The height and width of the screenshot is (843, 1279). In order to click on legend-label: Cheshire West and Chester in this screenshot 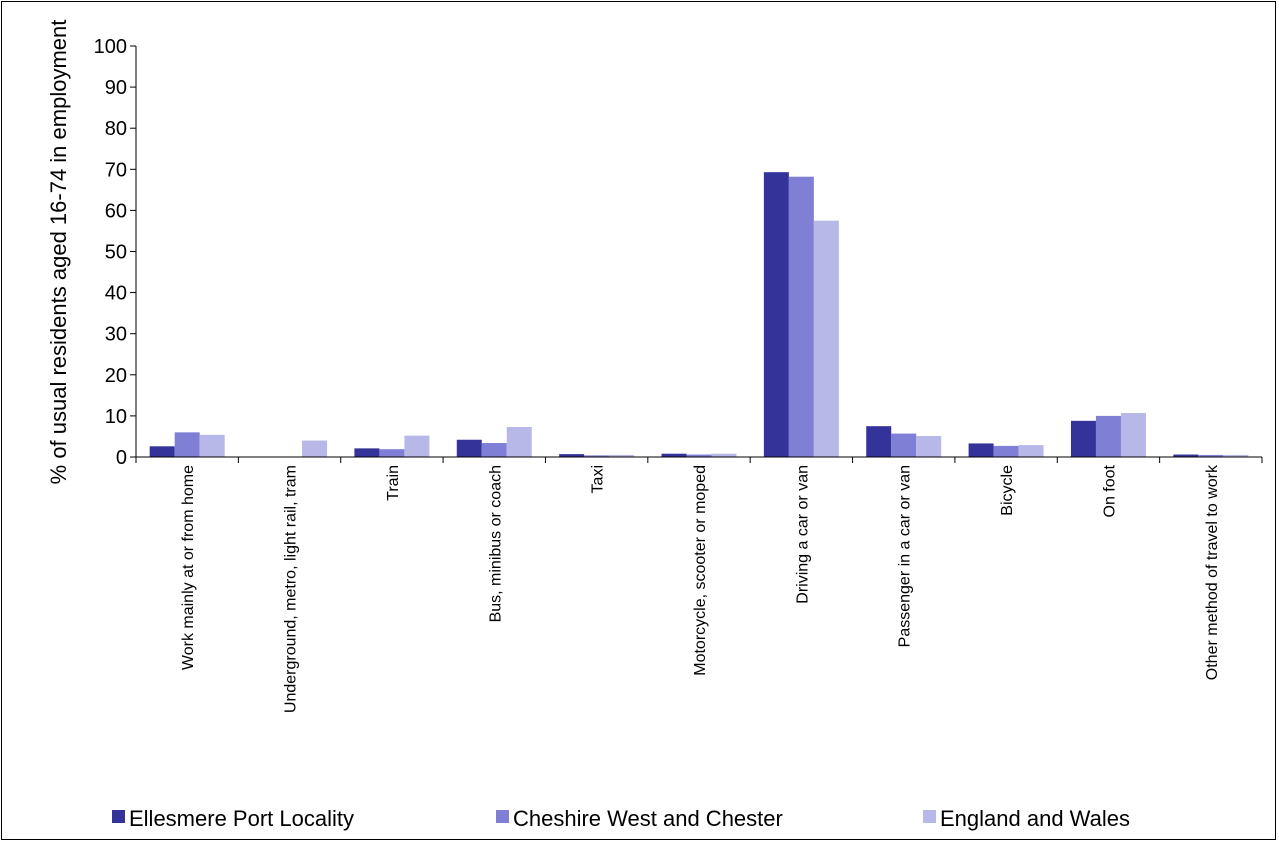, I will do `click(648, 818)`.